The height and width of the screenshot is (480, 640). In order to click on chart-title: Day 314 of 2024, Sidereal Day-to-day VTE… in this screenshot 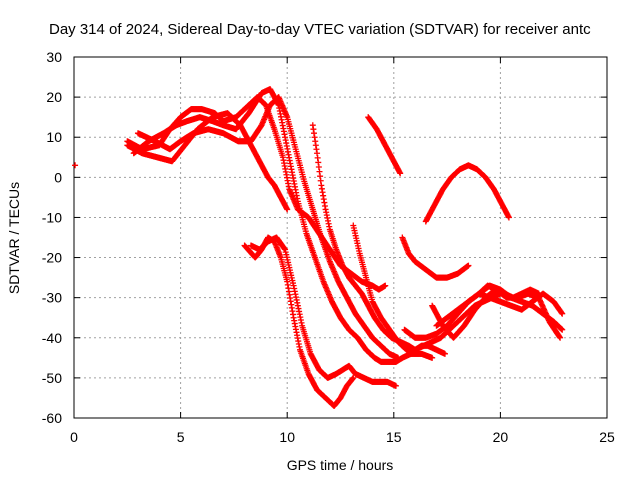, I will do `click(320, 29)`.